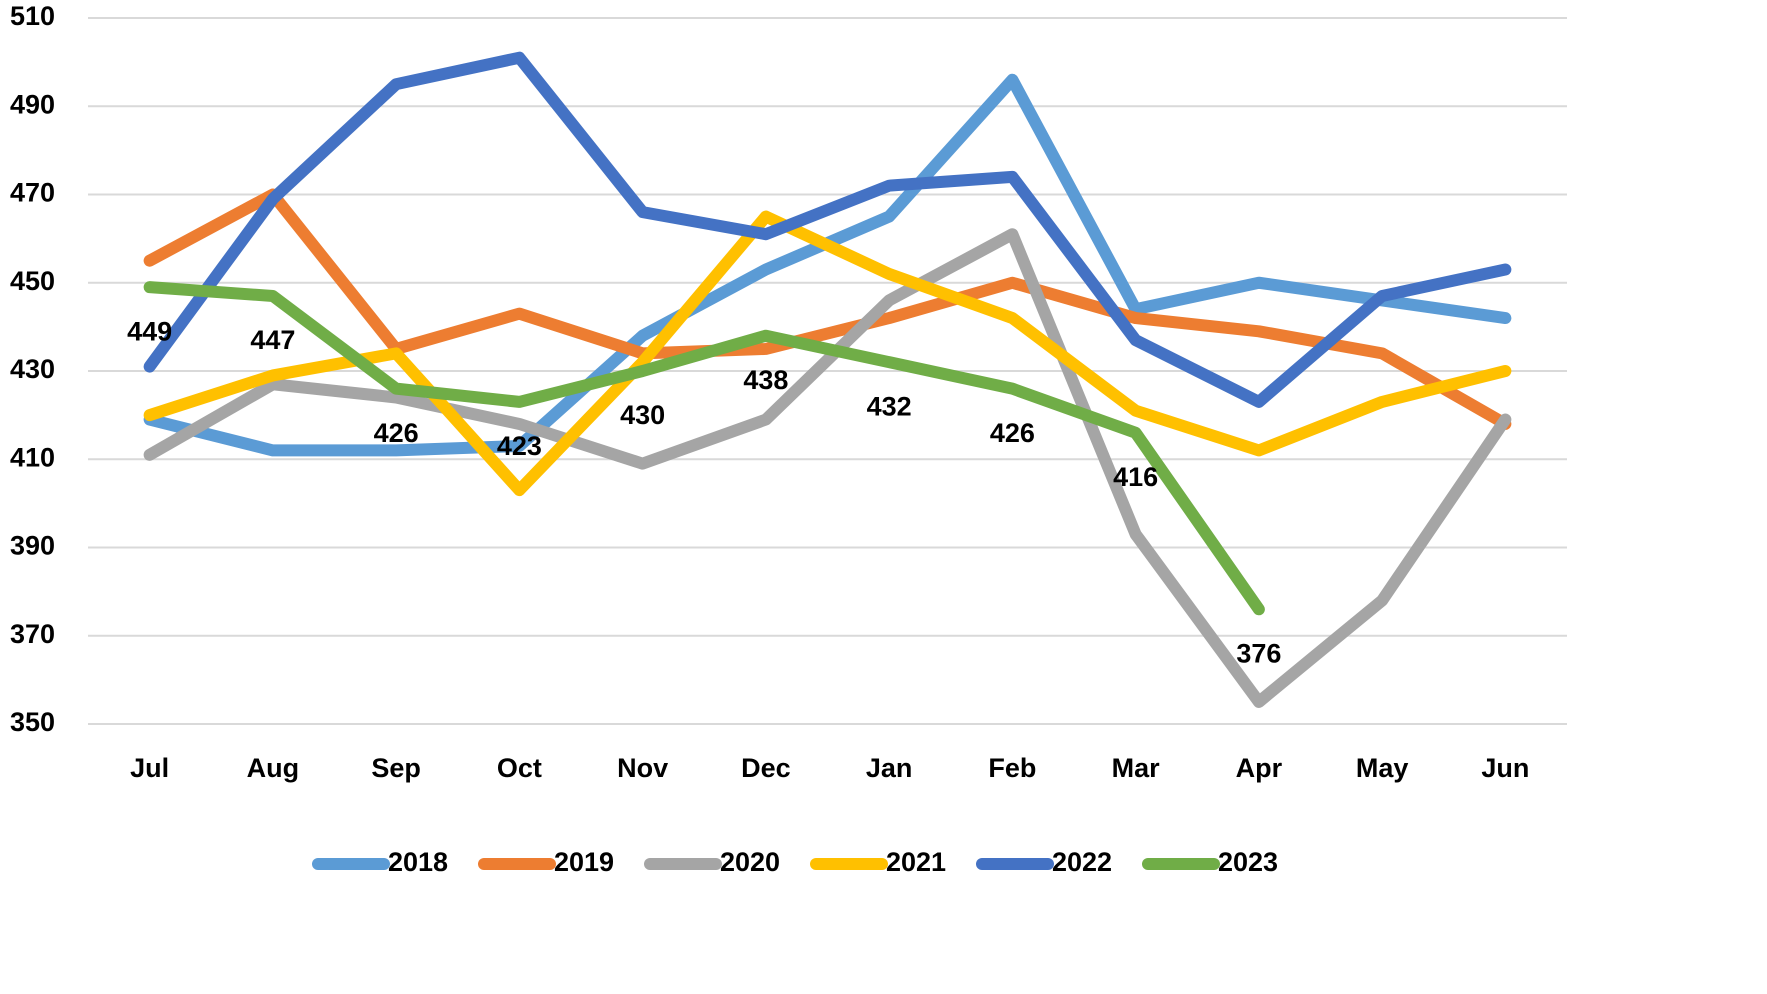 This screenshot has width=1767, height=994. I want to click on legend-label: 2021, so click(916, 862).